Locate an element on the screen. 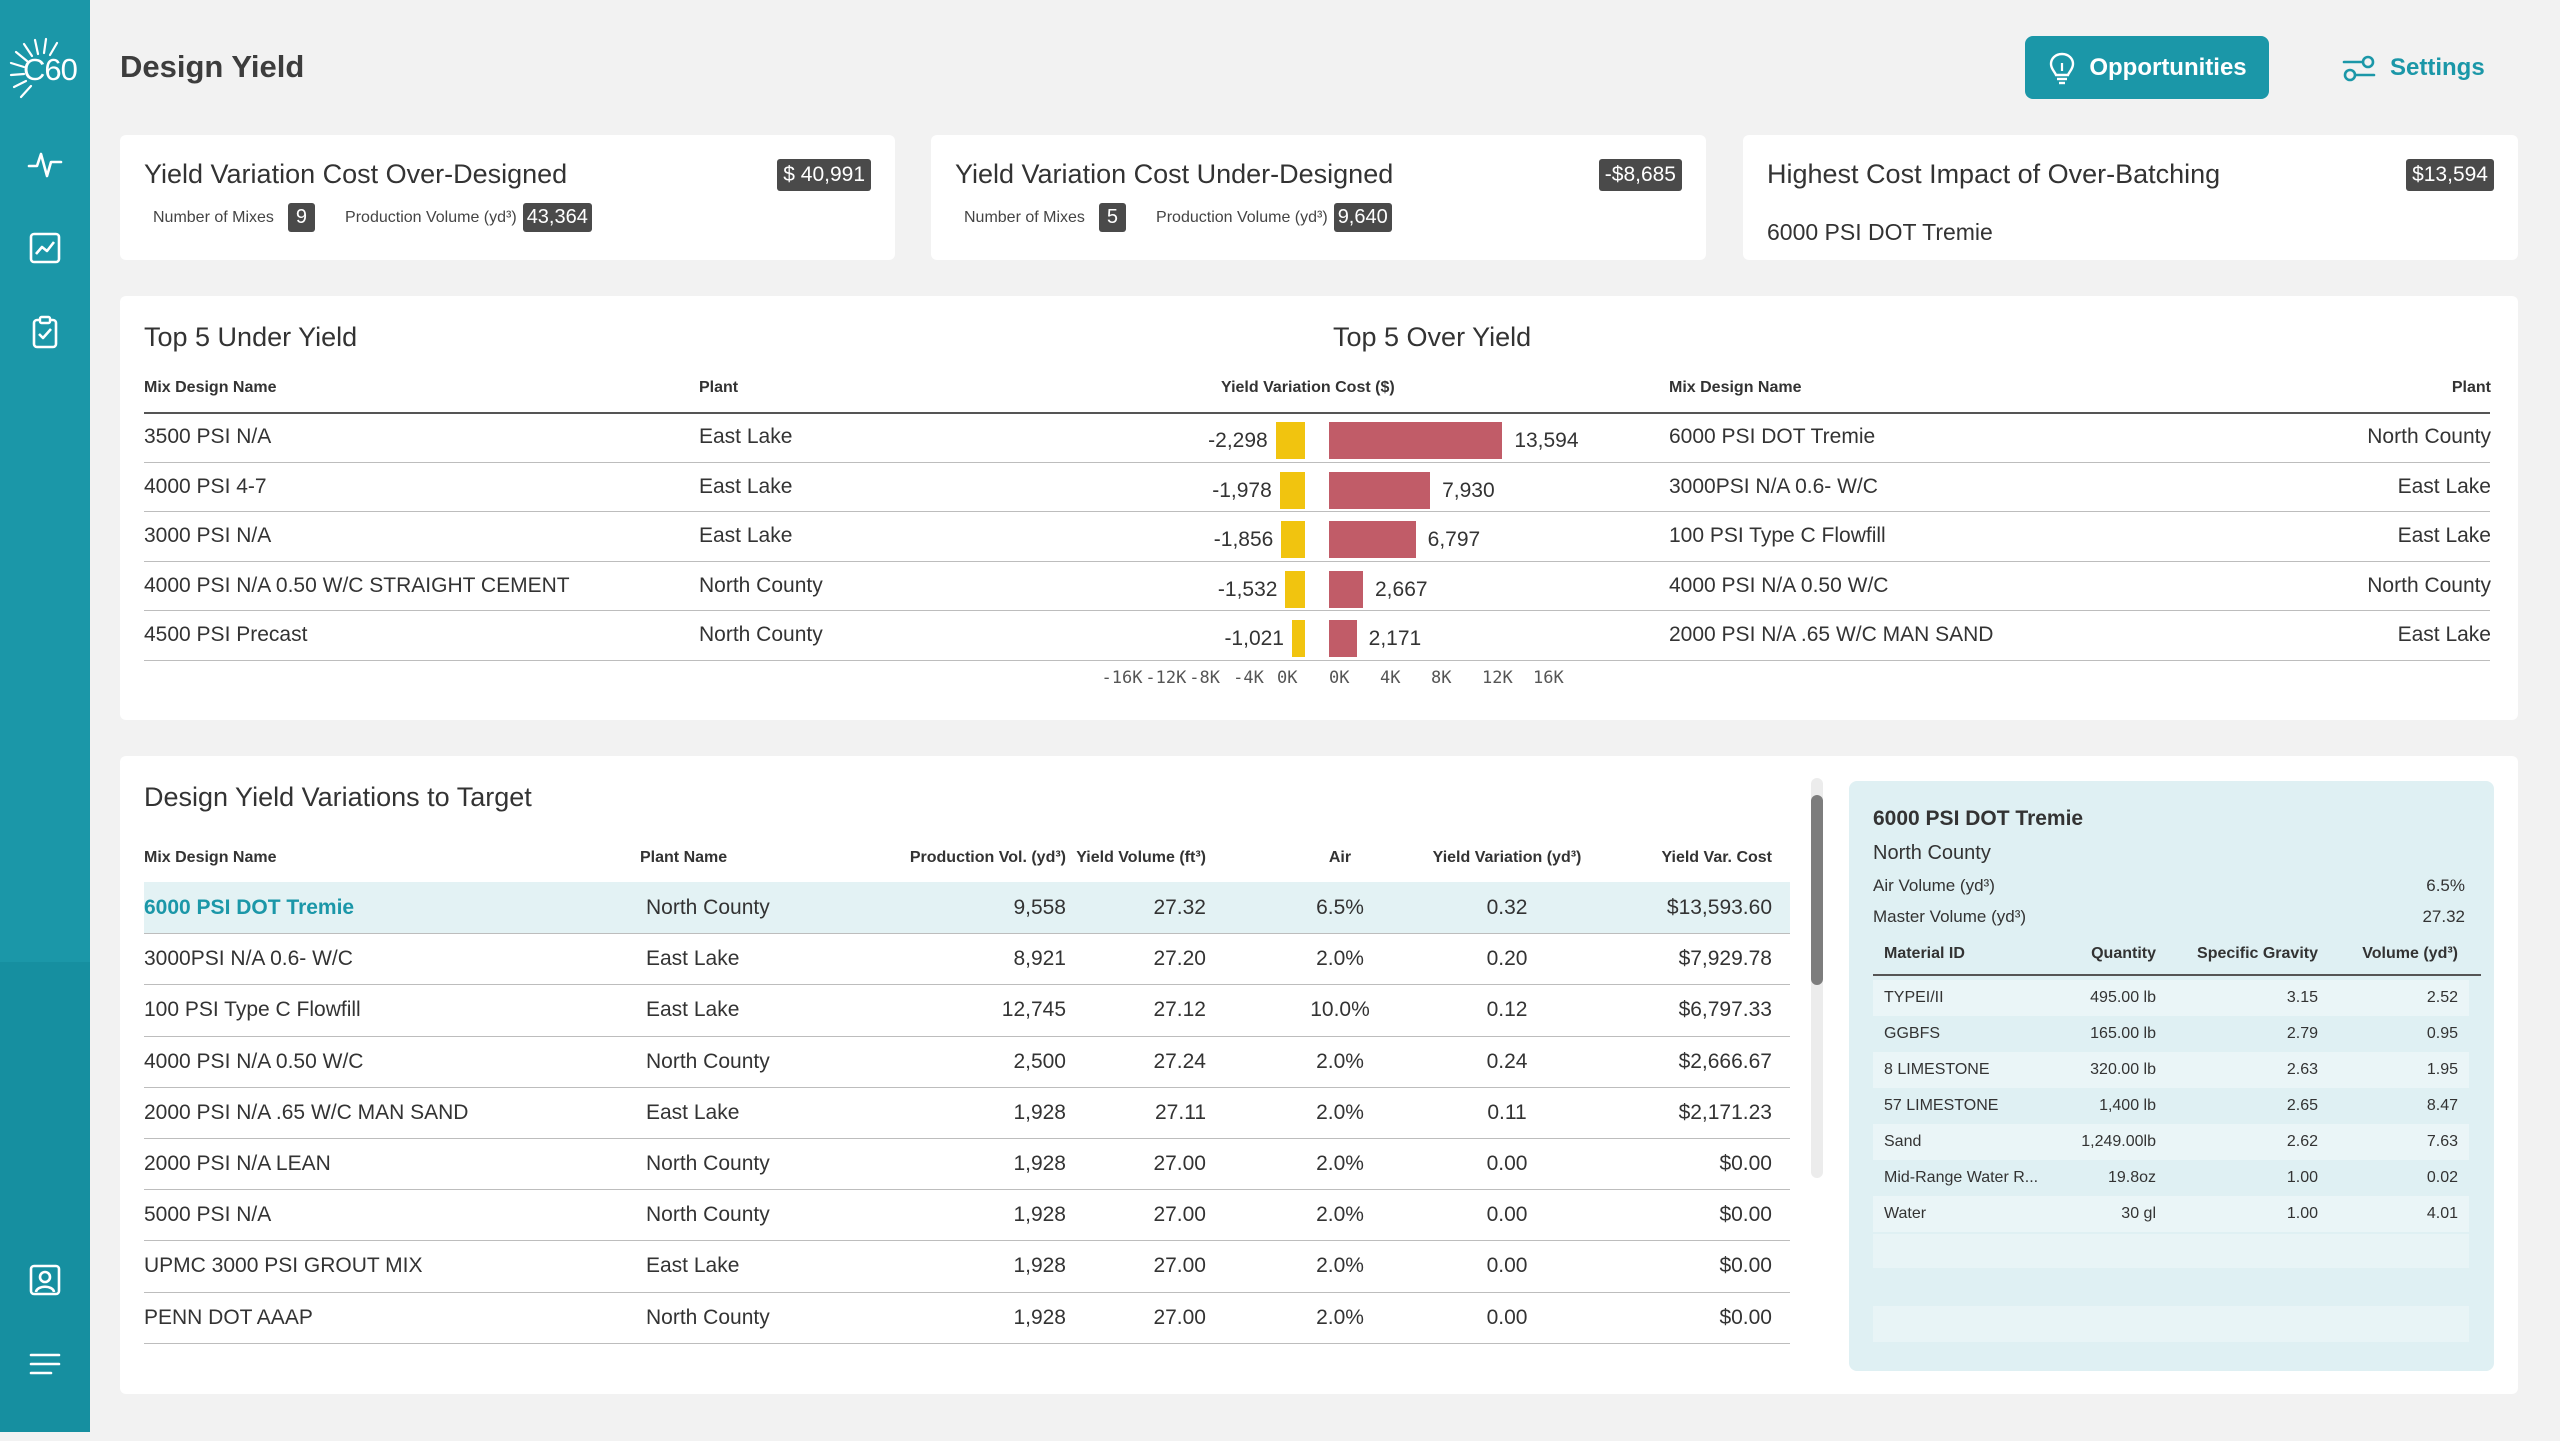 This screenshot has width=2560, height=1441. sunburst-icon is located at coordinates (34, 68).